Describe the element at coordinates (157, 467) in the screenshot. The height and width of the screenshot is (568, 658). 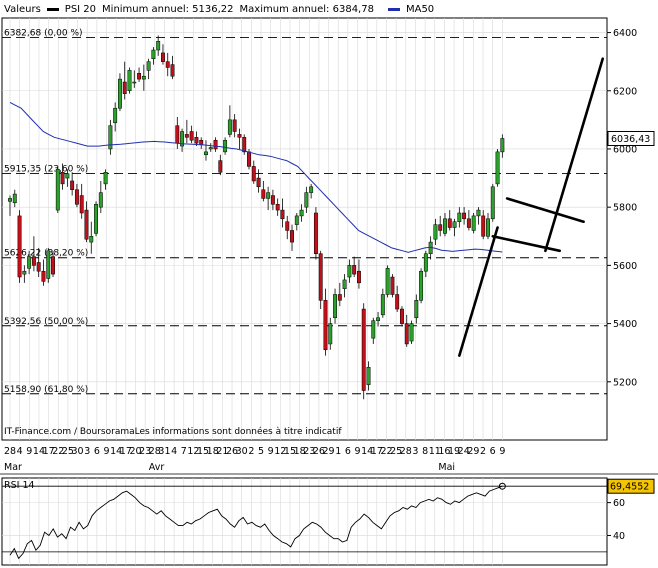
I see `x-month-label: Avr` at that location.